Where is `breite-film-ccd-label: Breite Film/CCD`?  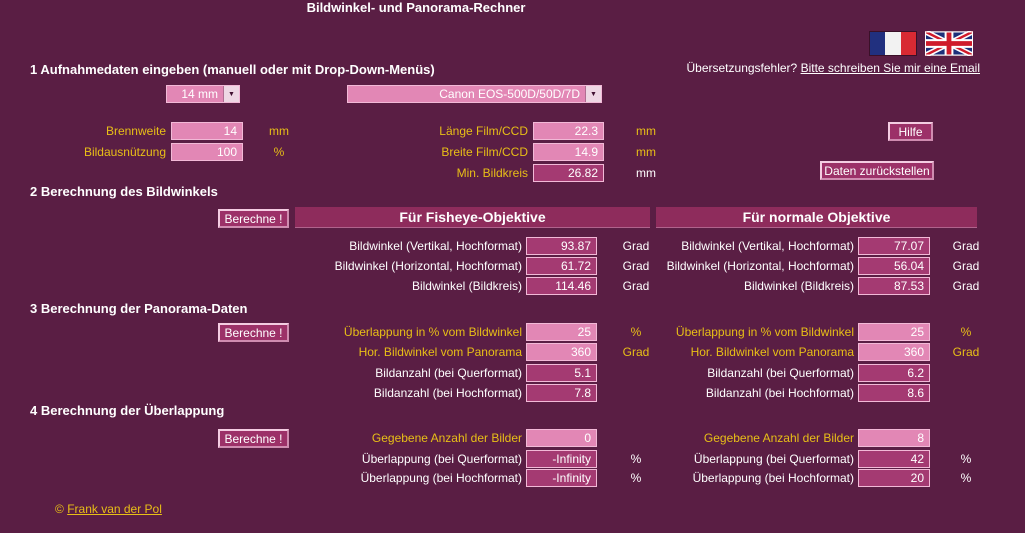
breite-film-ccd-label: Breite Film/CCD is located at coordinates (484, 152).